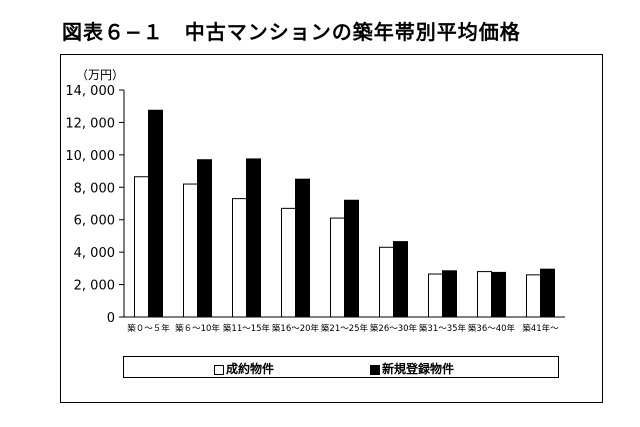  Describe the element at coordinates (90, 156) in the screenshot. I see `y-tick-label: 10, 000` at that location.